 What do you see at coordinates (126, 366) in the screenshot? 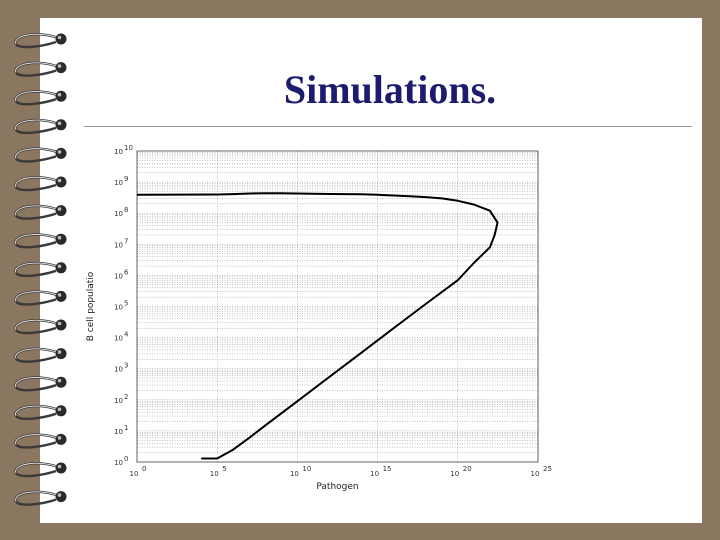
I see `y-tick-exponent: 3` at bounding box center [126, 366].